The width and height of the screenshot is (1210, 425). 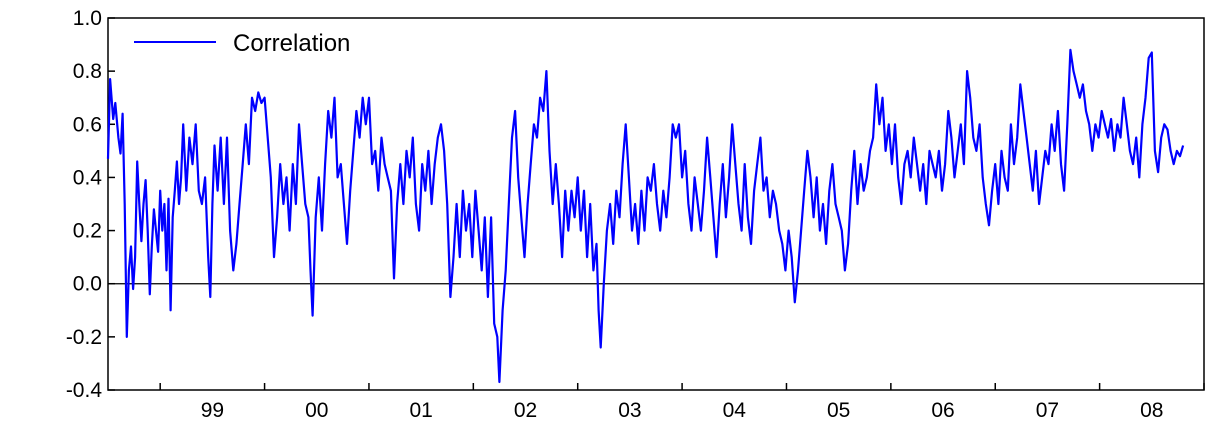 I want to click on y-tick-label: 0.2, so click(x=87, y=231).